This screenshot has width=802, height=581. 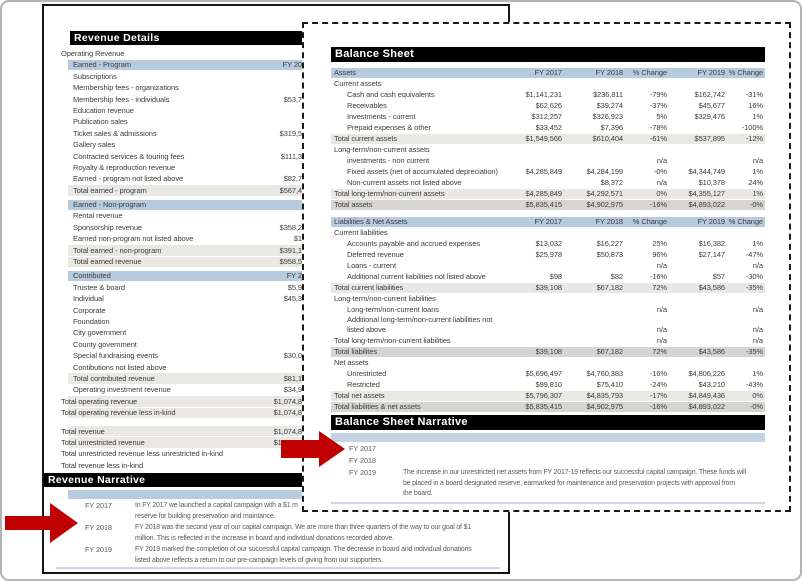 What do you see at coordinates (385, 298) in the screenshot?
I see `row-label: Long-term/non-current liabilities` at bounding box center [385, 298].